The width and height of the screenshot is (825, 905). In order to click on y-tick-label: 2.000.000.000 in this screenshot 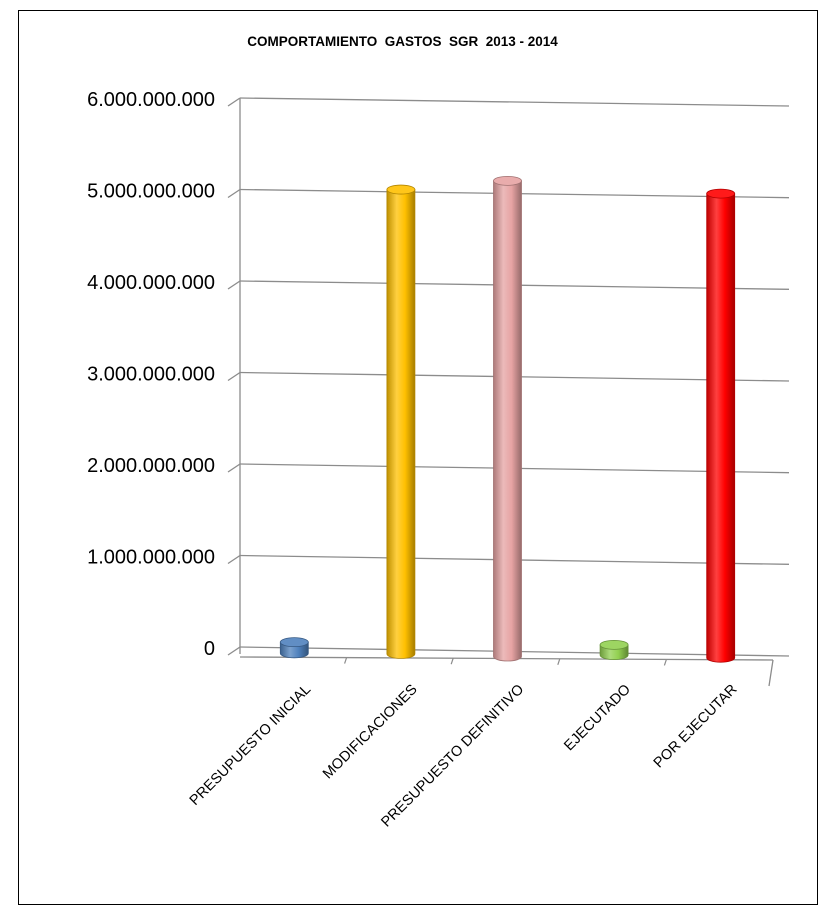, I will do `click(151, 466)`.